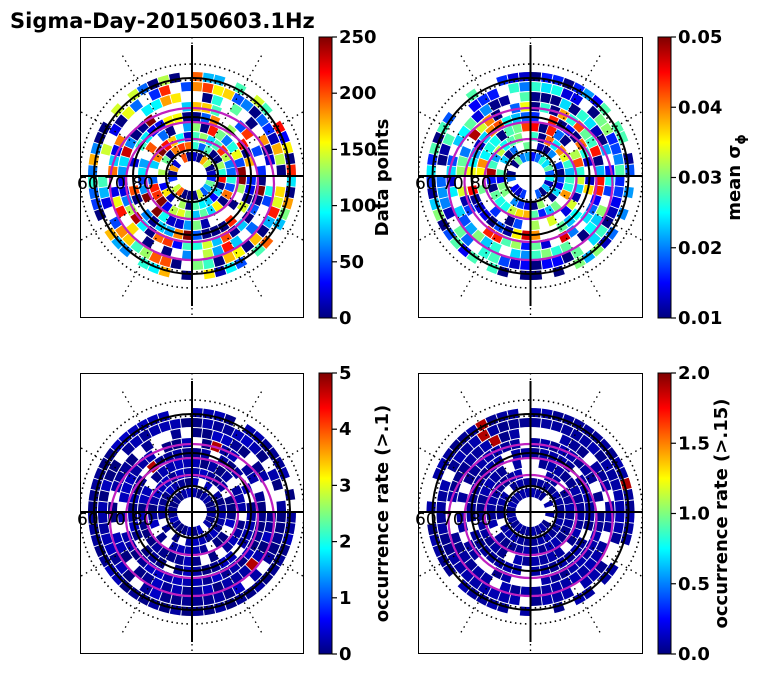  Describe the element at coordinates (358, 206) in the screenshot. I see `colorbar-tick-label: 100` at that location.